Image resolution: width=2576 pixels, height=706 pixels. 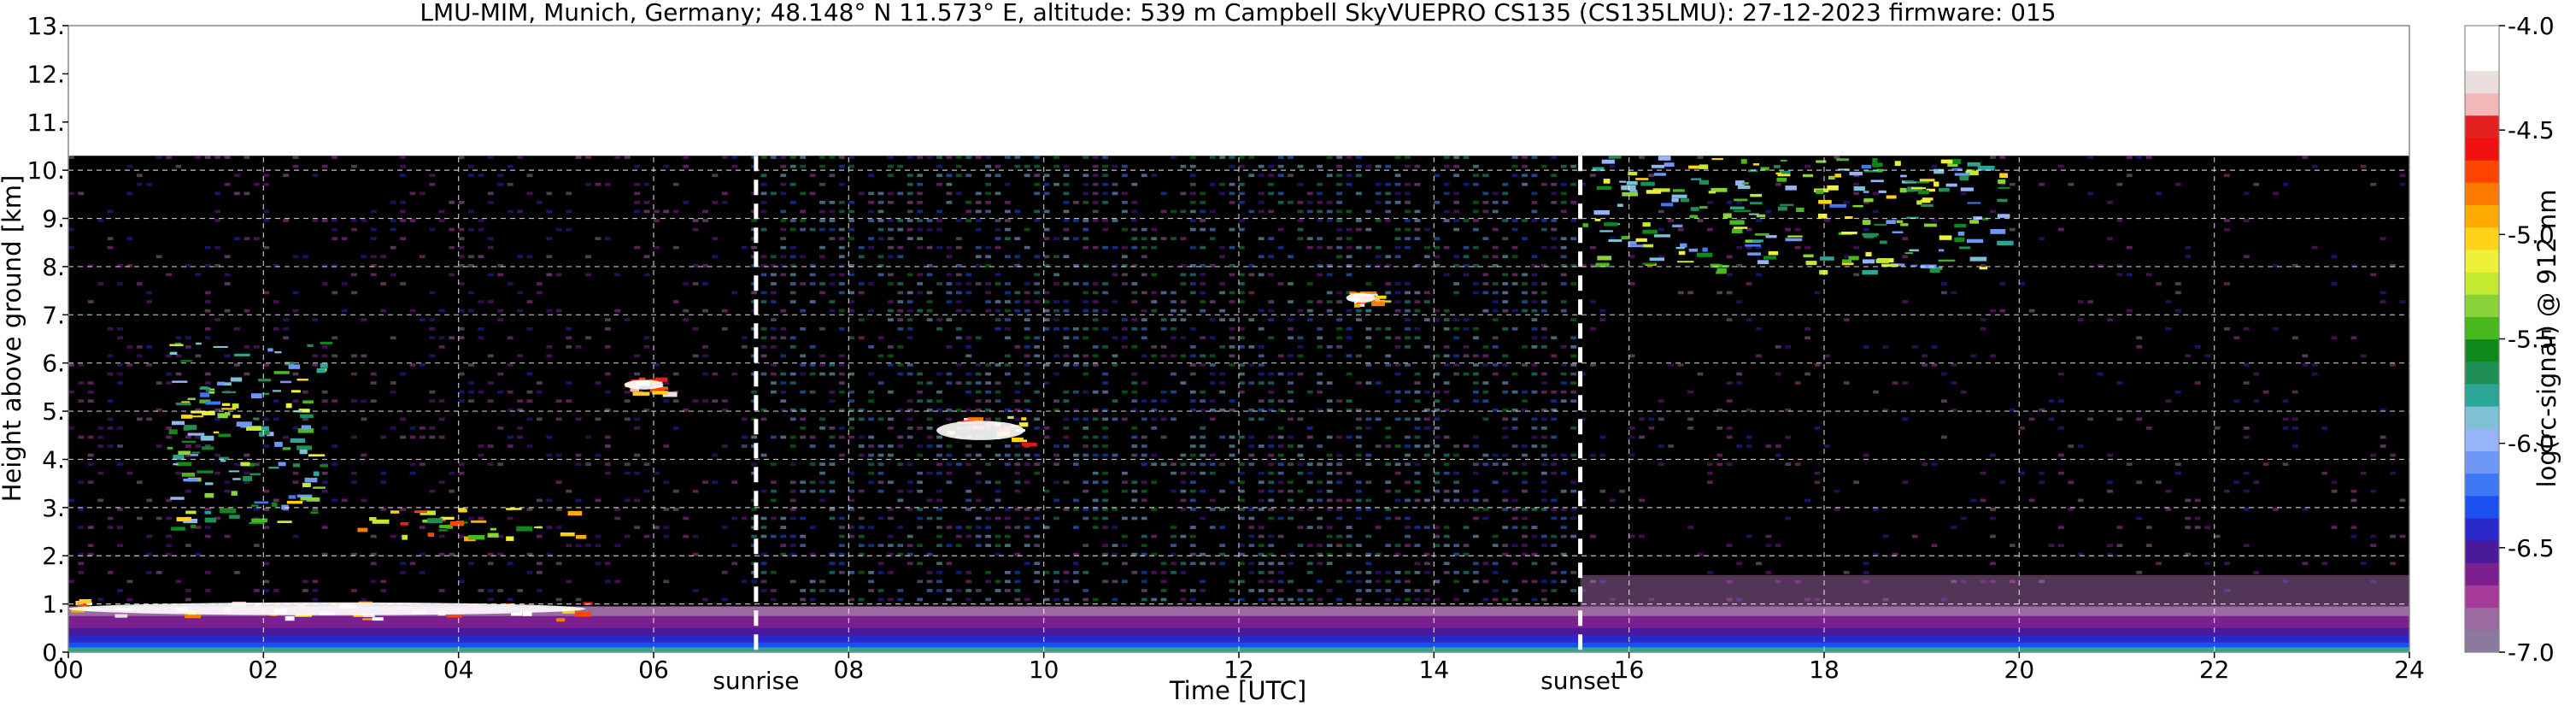 I want to click on x-tick-label: 10, so click(x=1044, y=670).